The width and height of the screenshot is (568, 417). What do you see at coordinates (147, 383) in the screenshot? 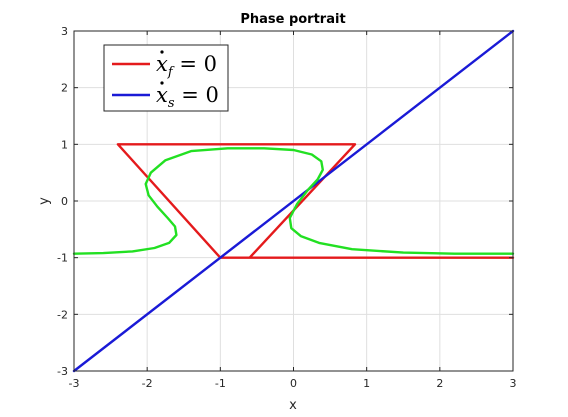
I see `x-tick-label: -2` at bounding box center [147, 383].